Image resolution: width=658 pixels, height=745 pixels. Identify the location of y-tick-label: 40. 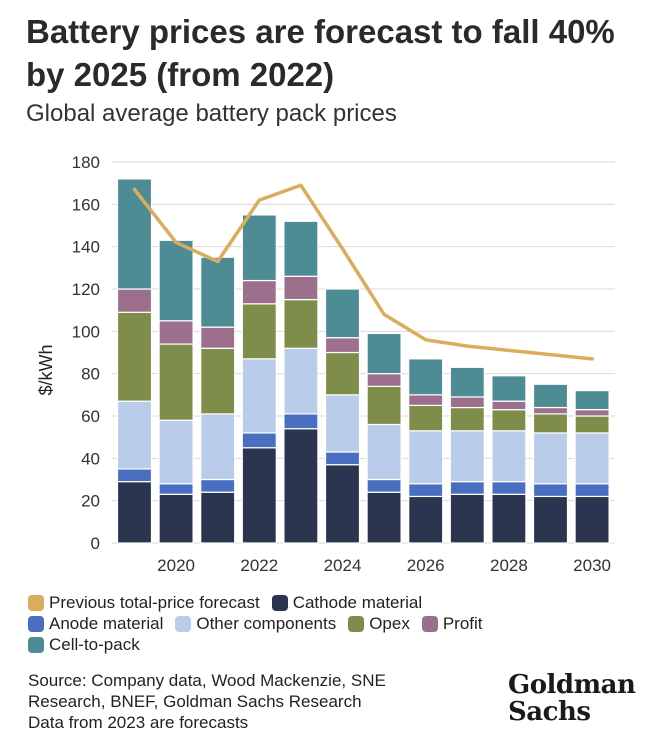
(90, 458).